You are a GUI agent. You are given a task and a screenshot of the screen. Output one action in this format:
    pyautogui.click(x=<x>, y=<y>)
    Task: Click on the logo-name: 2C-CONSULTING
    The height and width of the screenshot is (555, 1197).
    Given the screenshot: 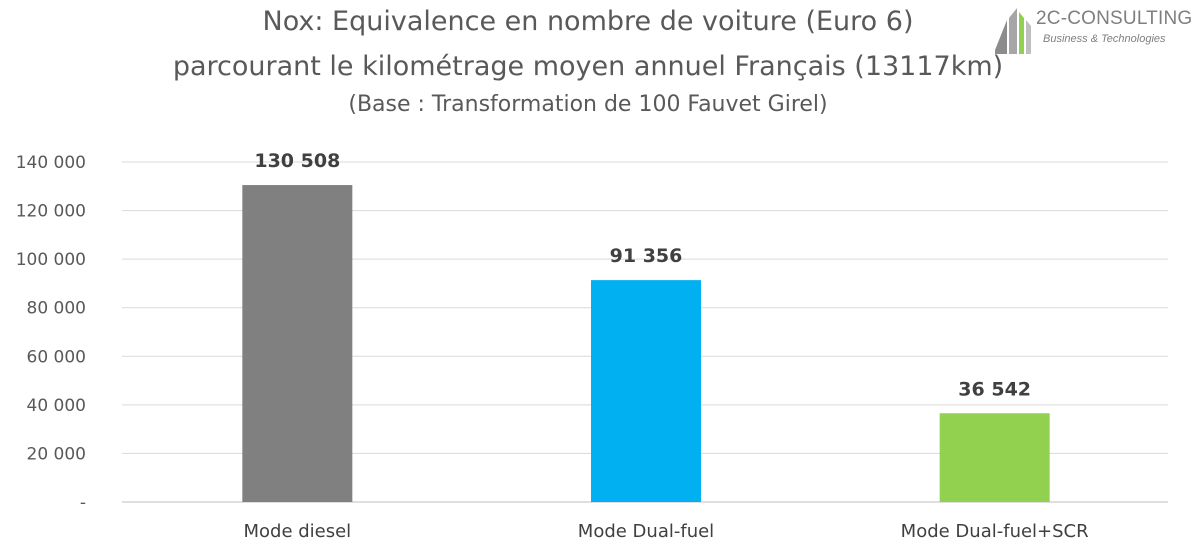 What is the action you would take?
    pyautogui.click(x=1114, y=18)
    